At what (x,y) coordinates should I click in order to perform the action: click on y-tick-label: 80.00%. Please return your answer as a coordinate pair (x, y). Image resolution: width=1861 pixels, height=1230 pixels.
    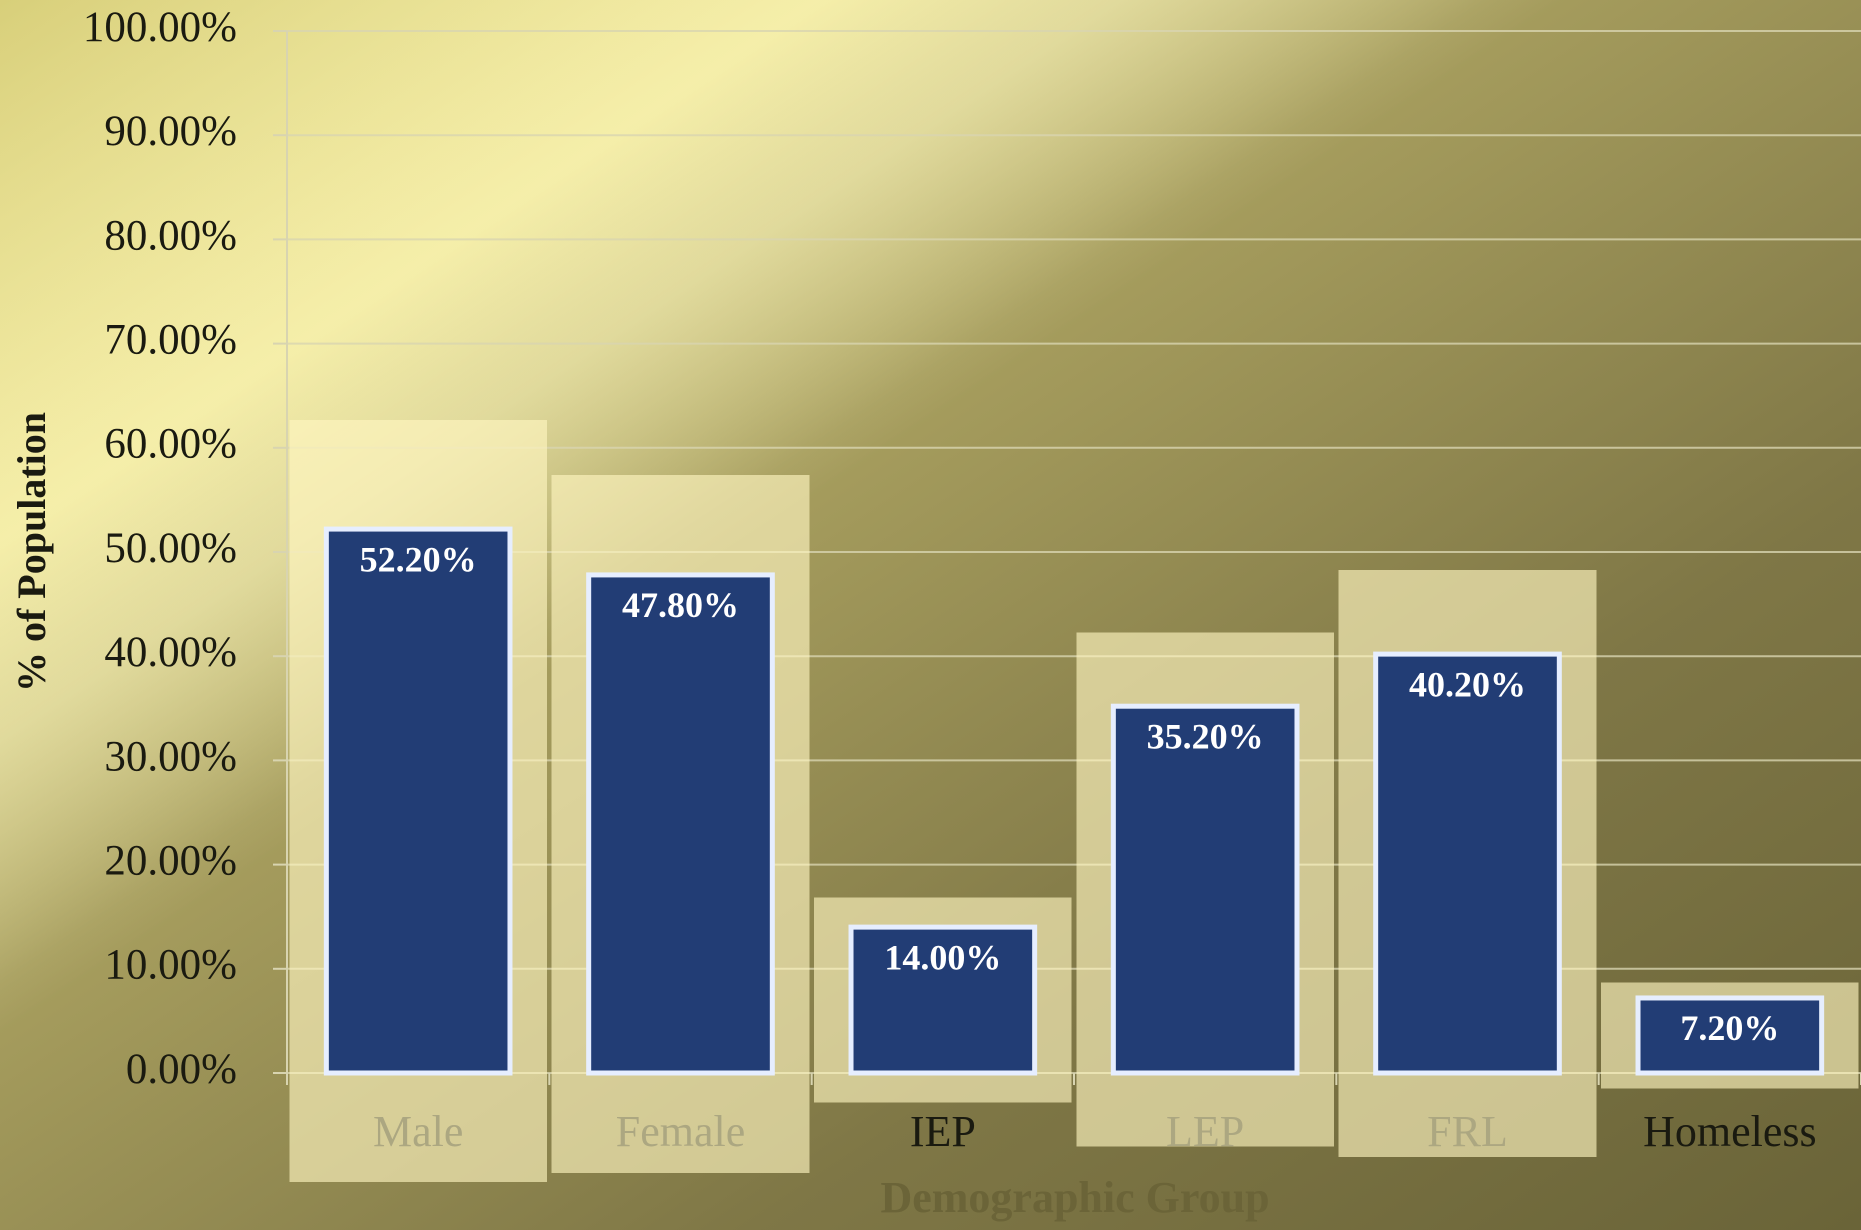
    Looking at the image, I should click on (170, 235).